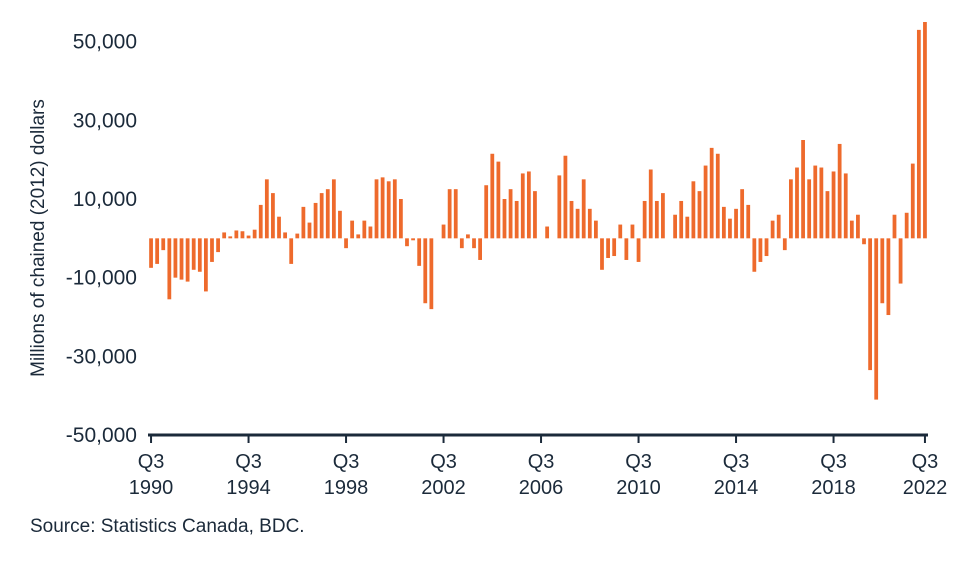  What do you see at coordinates (101, 239) in the screenshot?
I see `y-tick-labels: 50,000 30,000 10,000 -10,000 -30,000 -50,000` at bounding box center [101, 239].